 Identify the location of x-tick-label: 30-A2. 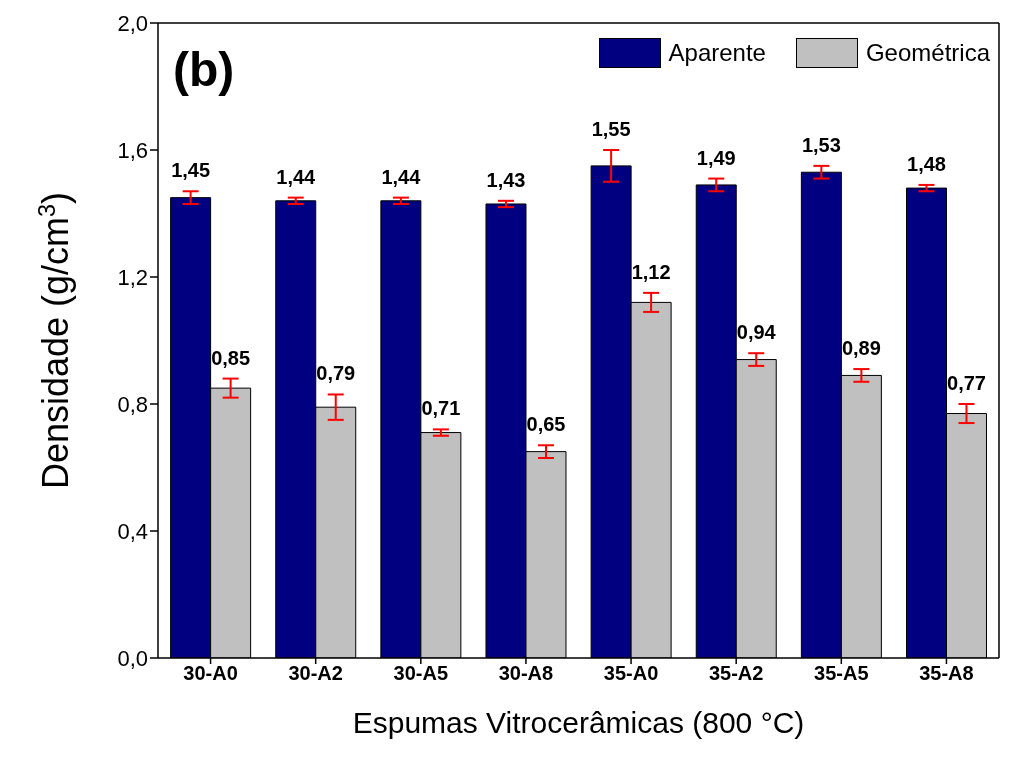
(315, 673).